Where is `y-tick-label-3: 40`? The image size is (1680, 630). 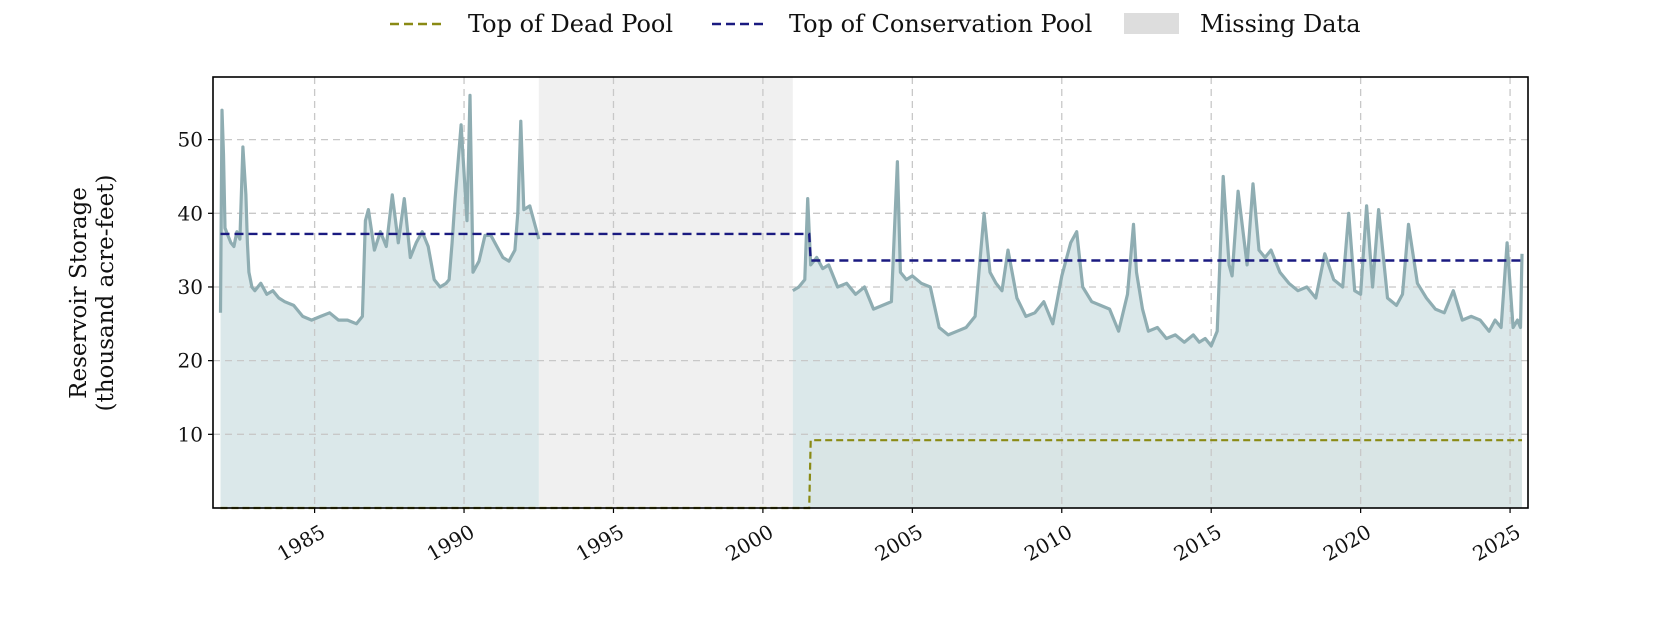 y-tick-label-3: 40 is located at coordinates (190, 213).